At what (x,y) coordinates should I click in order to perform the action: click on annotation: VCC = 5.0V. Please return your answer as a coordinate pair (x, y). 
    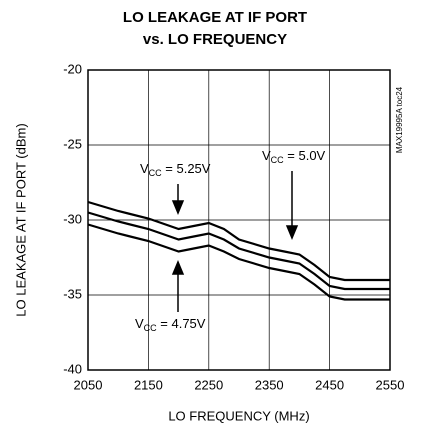
    Looking at the image, I should click on (294, 156).